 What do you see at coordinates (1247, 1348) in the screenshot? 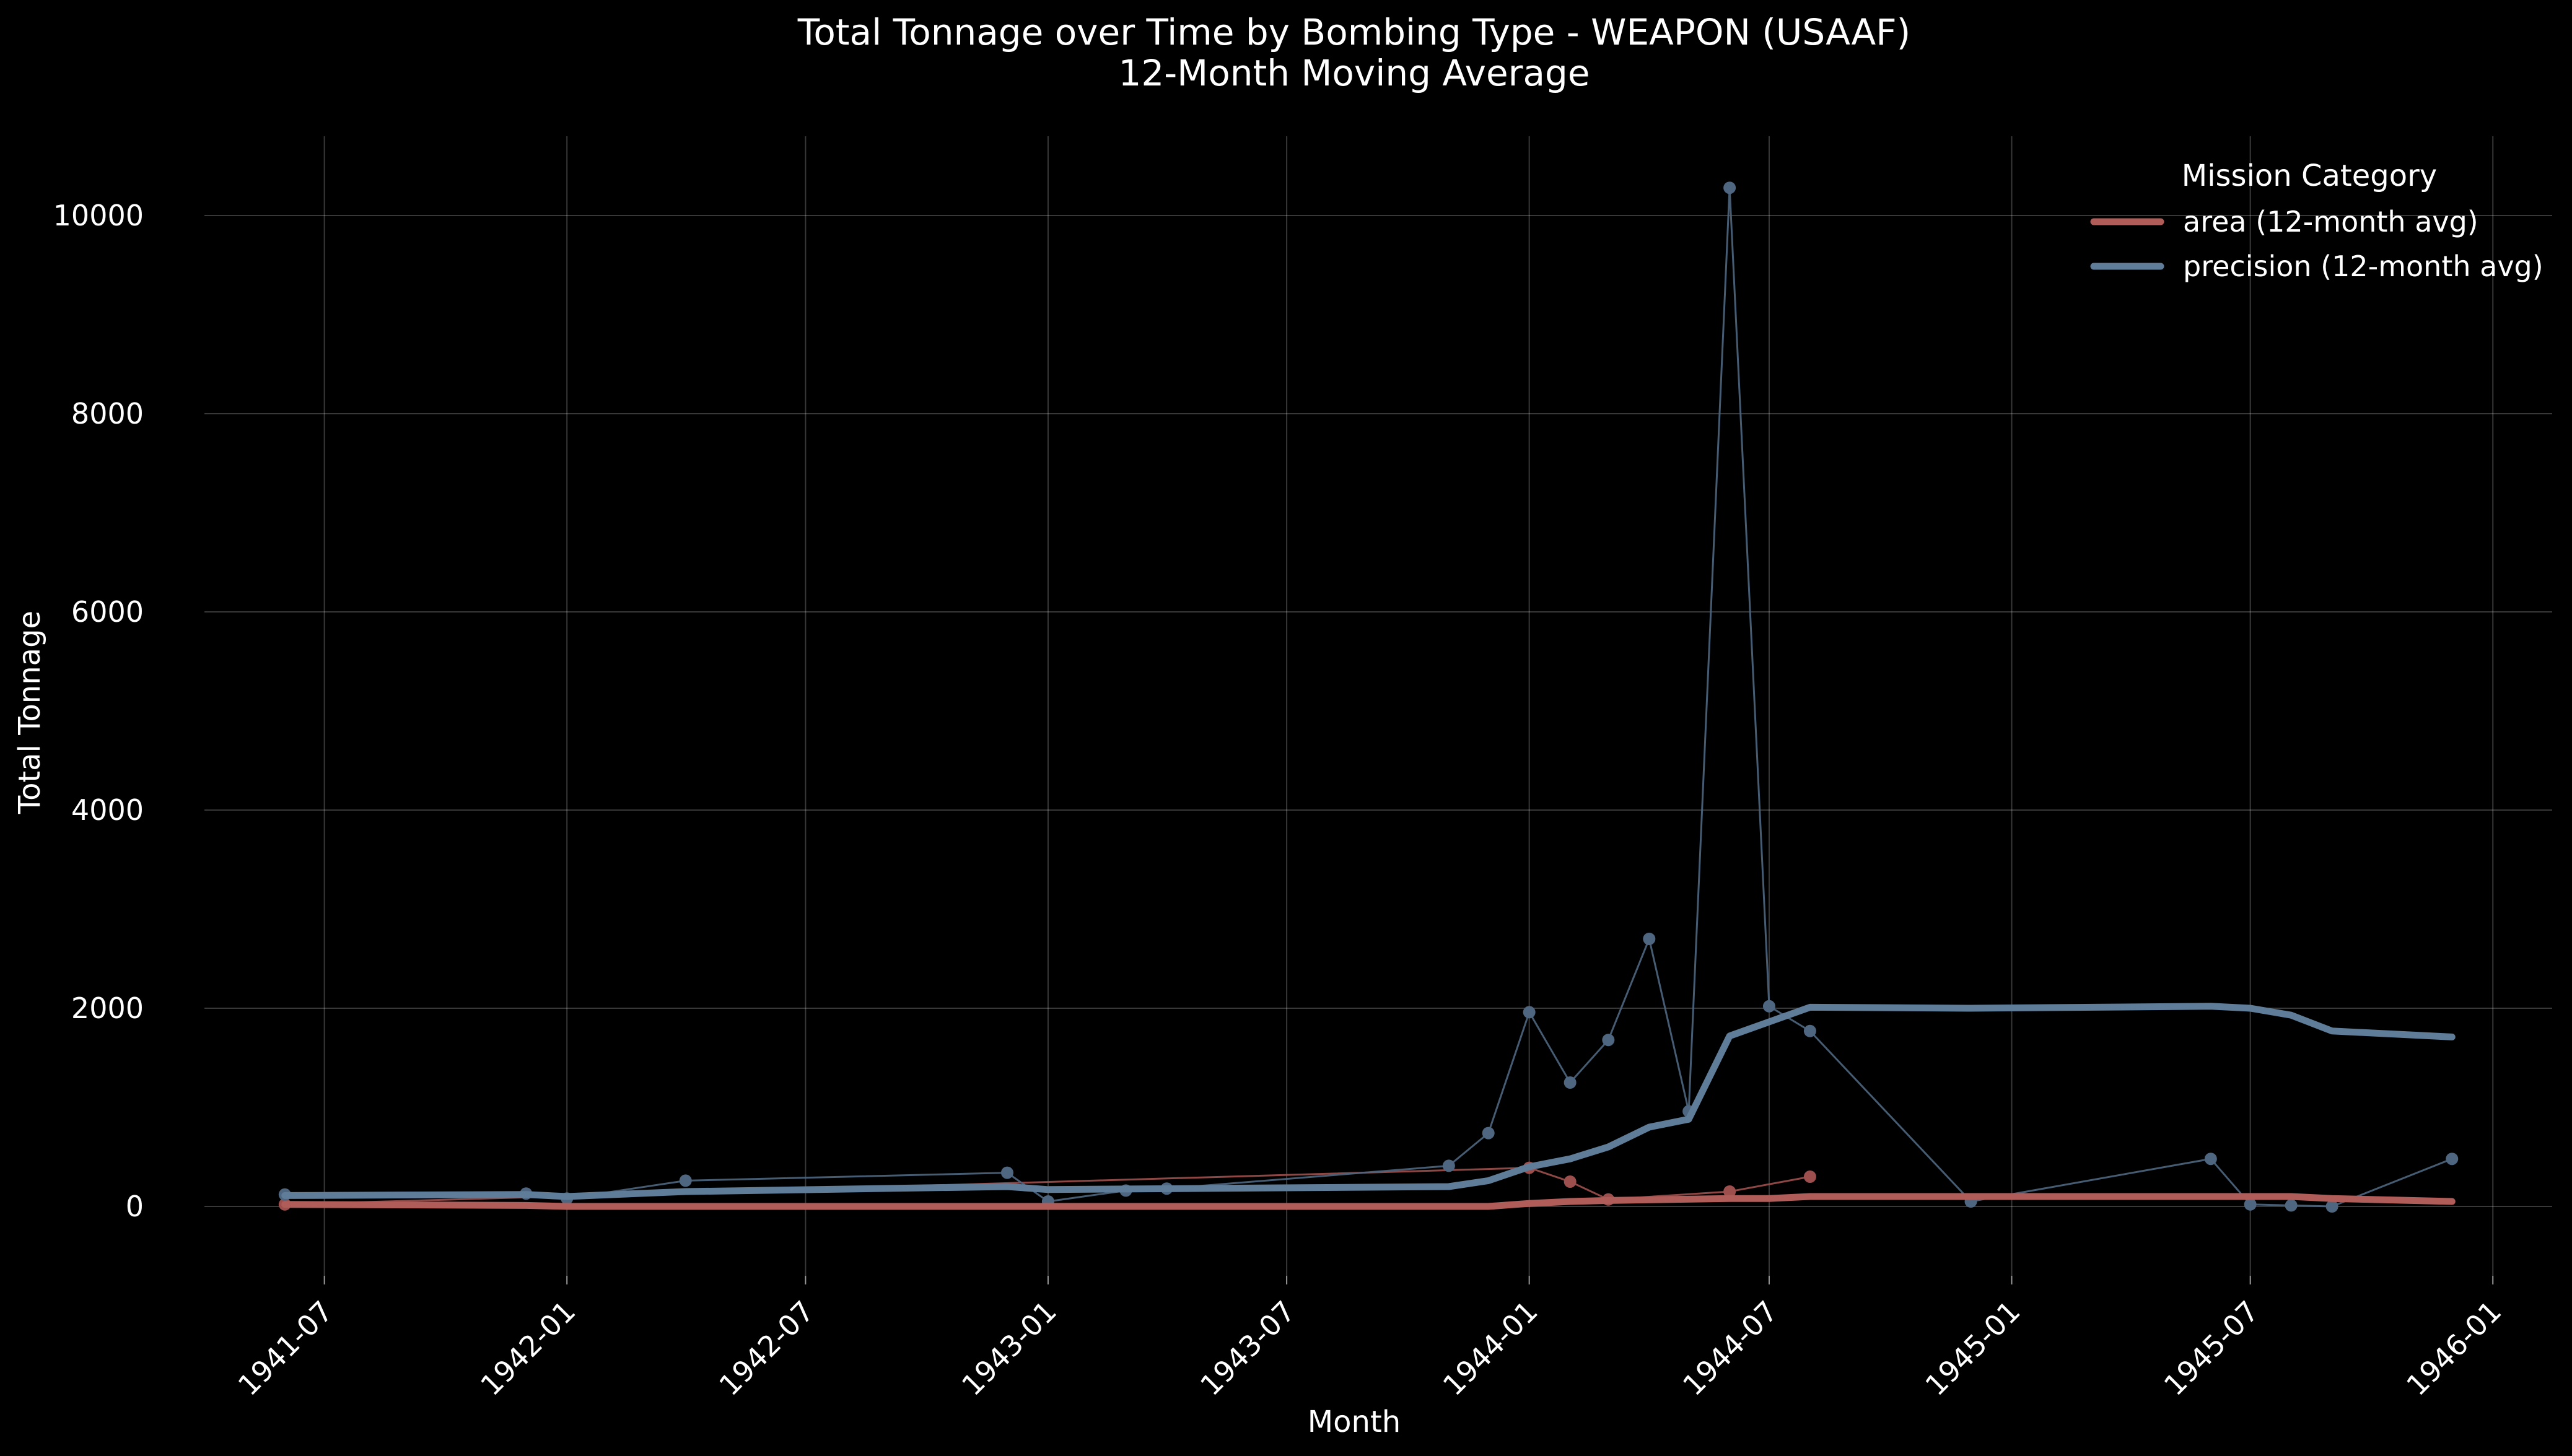
I see `x-tick-label: 1943-07` at bounding box center [1247, 1348].